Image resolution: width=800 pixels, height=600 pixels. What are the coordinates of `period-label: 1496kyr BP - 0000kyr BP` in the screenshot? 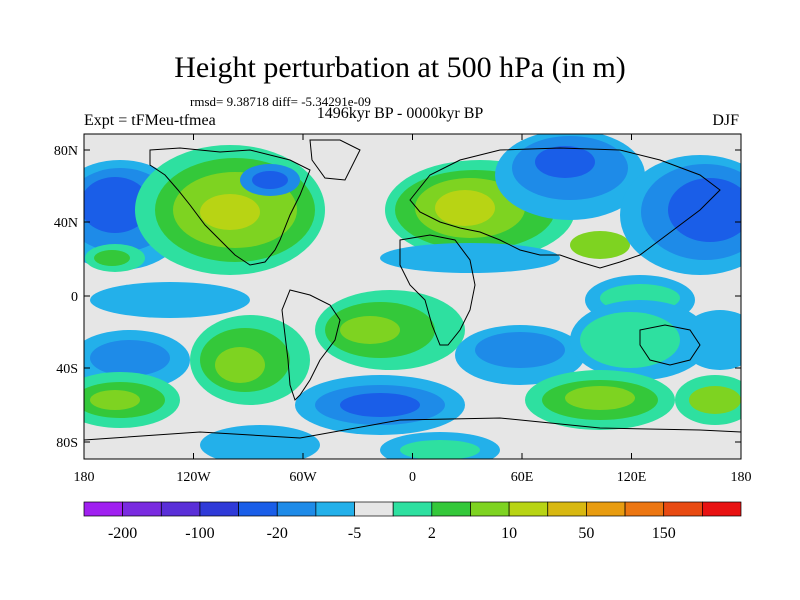 It's located at (400, 113).